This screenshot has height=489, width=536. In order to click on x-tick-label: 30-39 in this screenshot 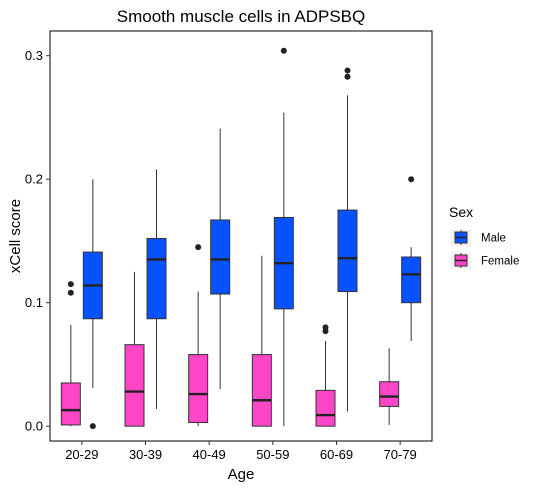, I will do `click(145, 454)`.